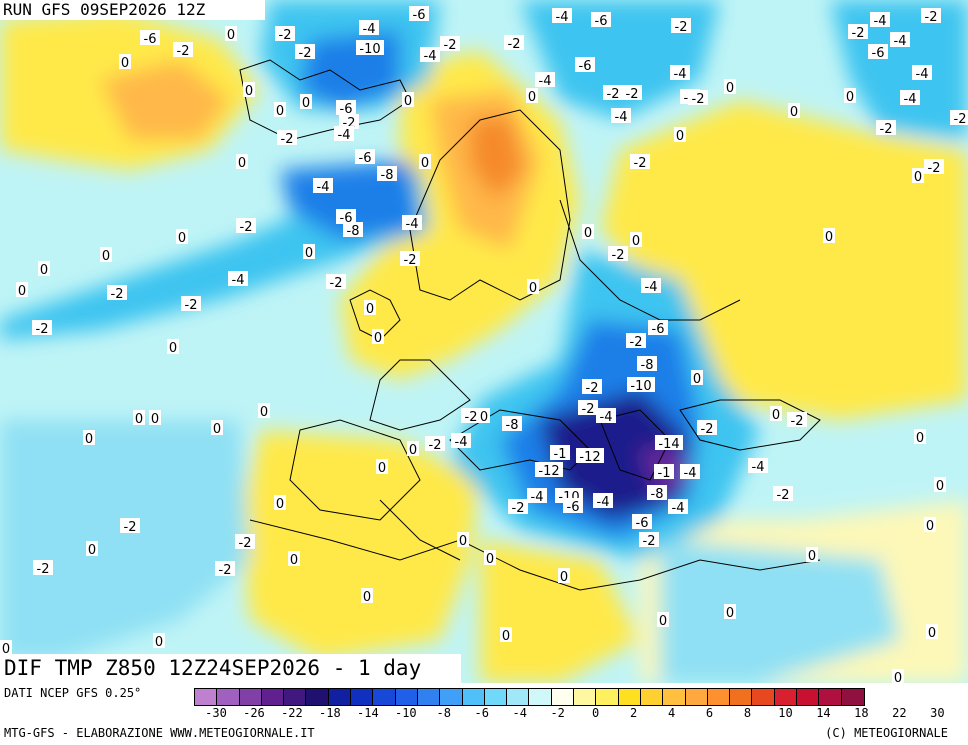 The width and height of the screenshot is (968, 745). What do you see at coordinates (668, 444) in the screenshot?
I see `value-label: -14` at bounding box center [668, 444].